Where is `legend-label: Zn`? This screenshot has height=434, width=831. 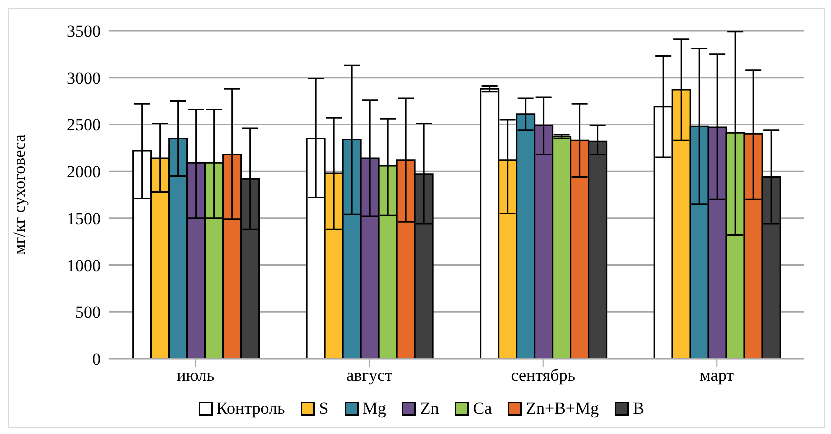
legend-label: Zn is located at coordinates (430, 409).